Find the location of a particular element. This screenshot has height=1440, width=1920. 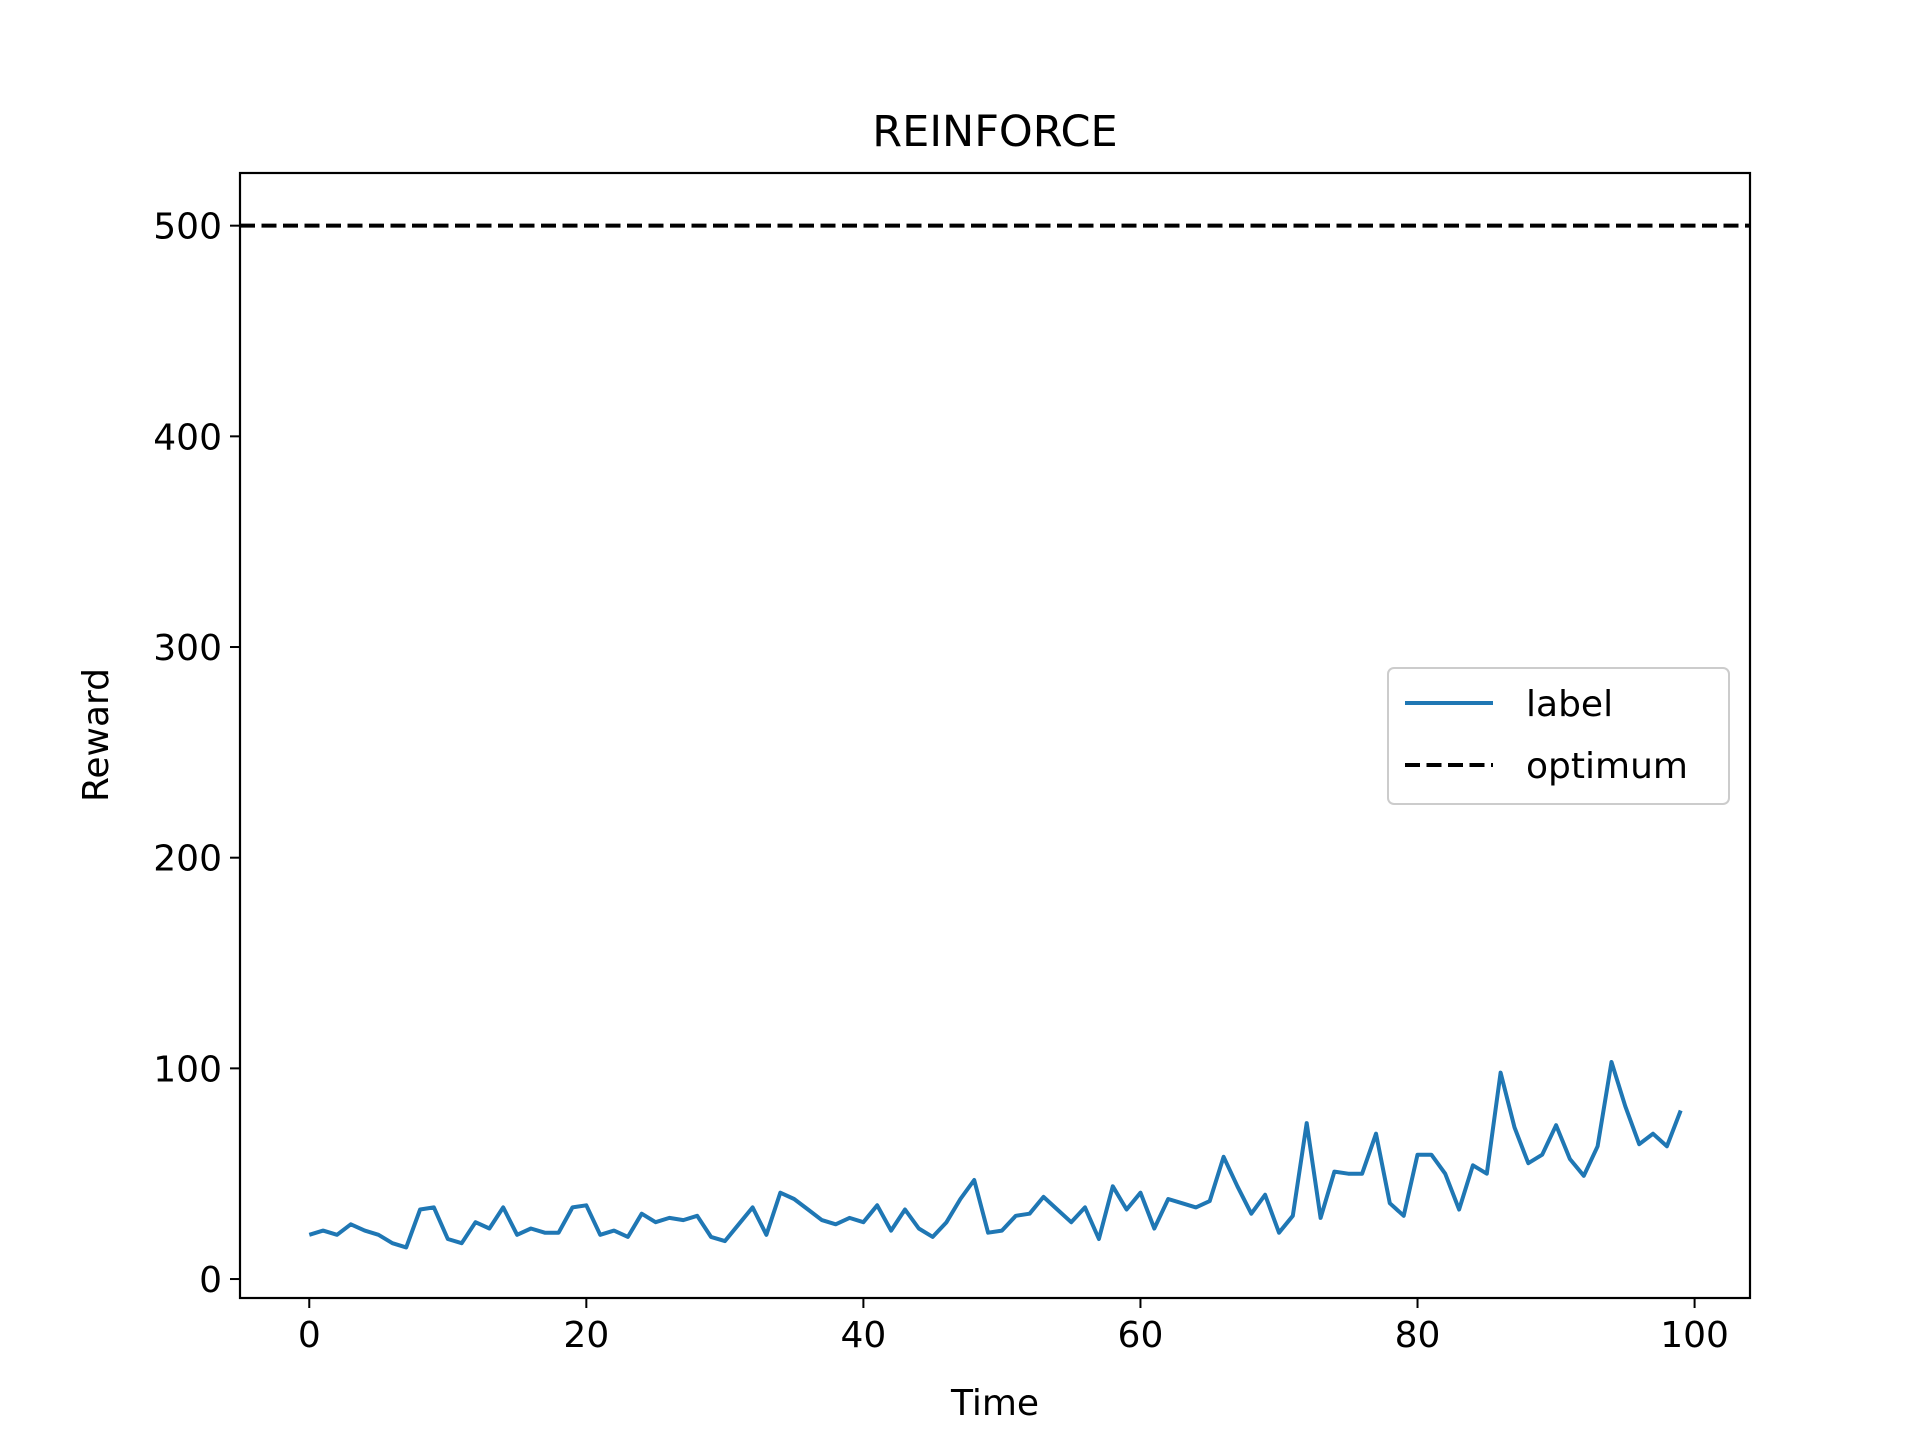

y-tick-label: 300 is located at coordinates (187, 648).